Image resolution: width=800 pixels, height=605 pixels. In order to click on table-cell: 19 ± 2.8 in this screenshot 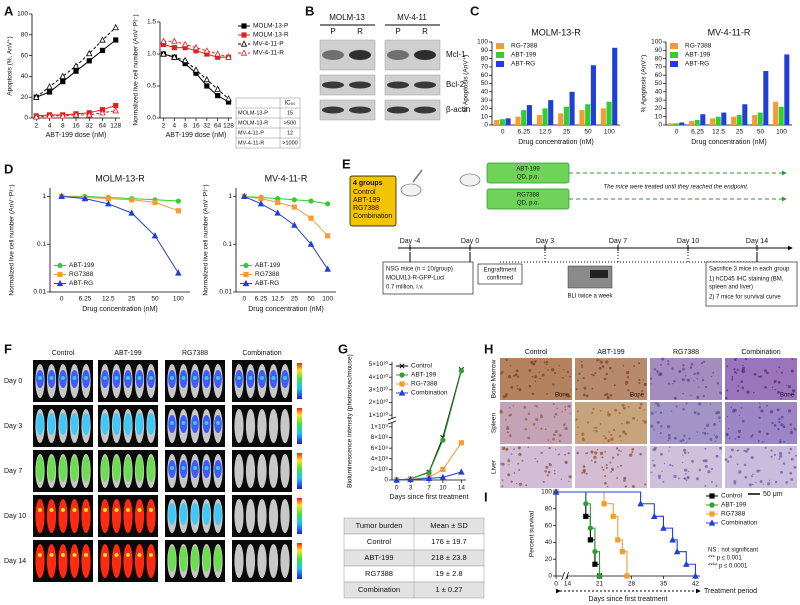, I will do `click(448, 573)`.